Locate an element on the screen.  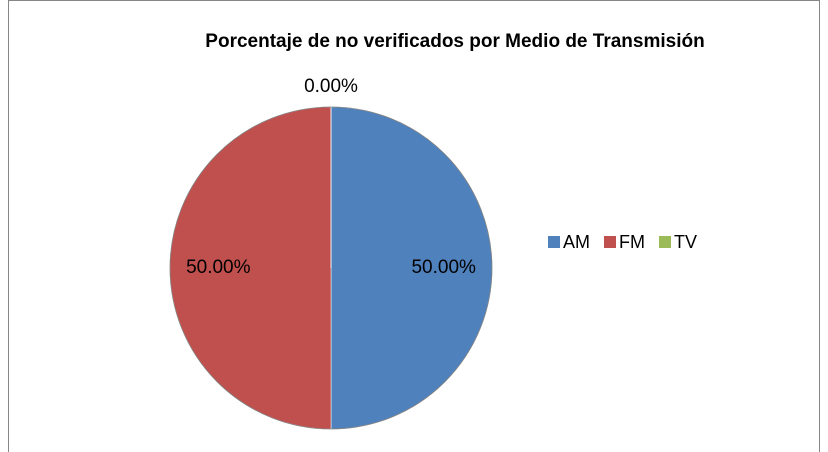
legend-label: TV is located at coordinates (685, 242).